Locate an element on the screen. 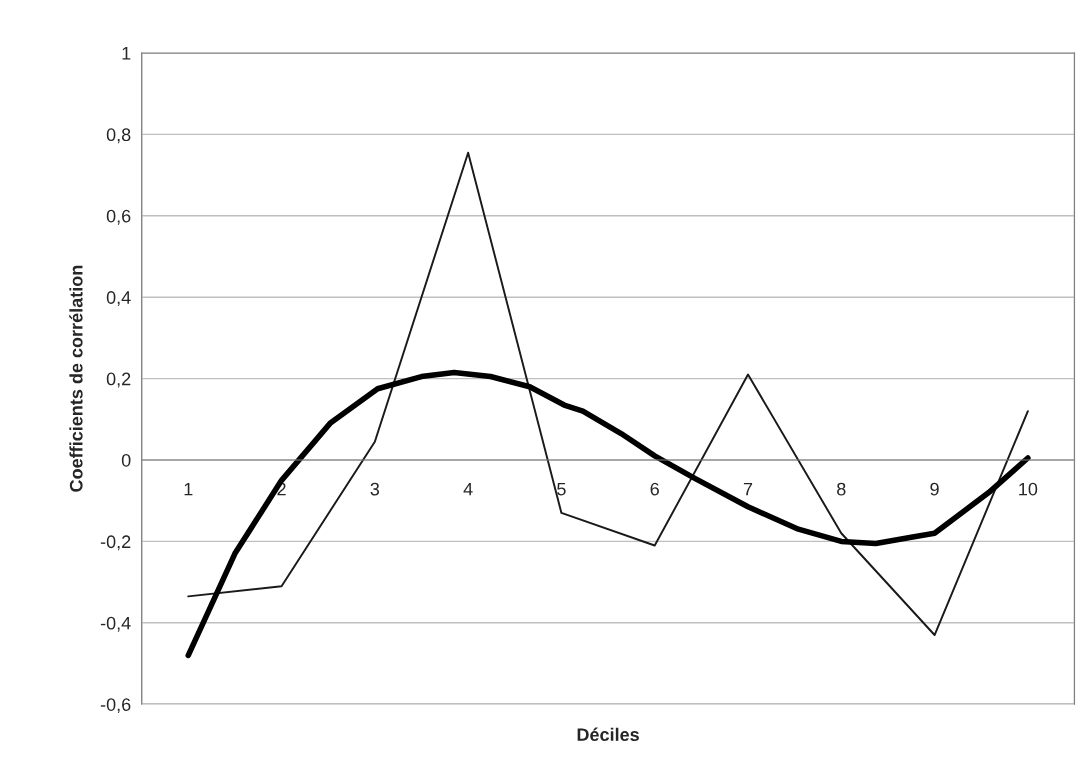  x-tick-label: 10 is located at coordinates (1028, 489).